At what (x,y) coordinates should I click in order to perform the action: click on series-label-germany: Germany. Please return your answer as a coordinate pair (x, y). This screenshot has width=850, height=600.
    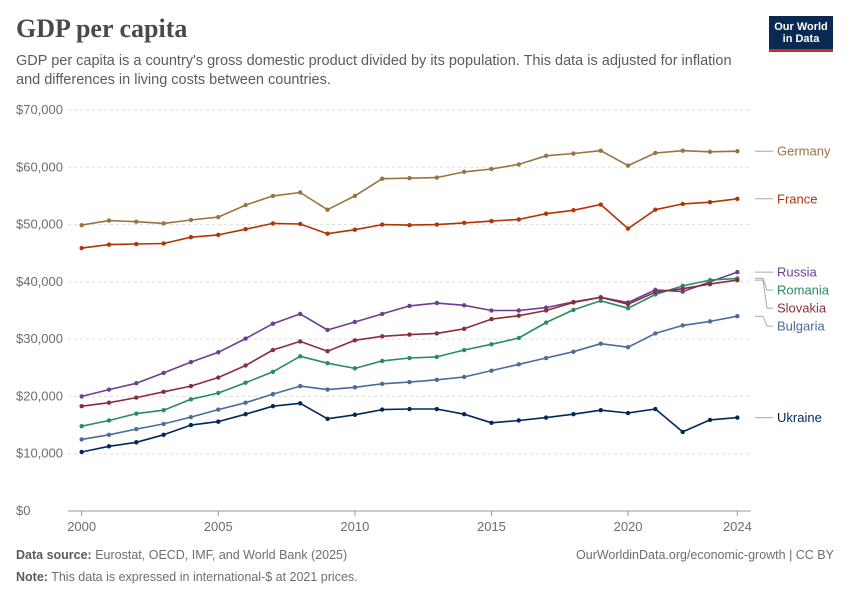
    Looking at the image, I should click on (804, 151).